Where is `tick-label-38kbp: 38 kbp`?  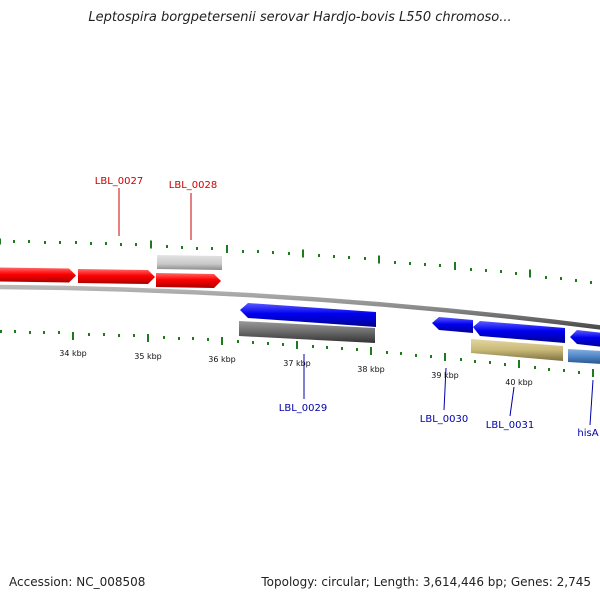
tick-label-38kbp: 38 kbp is located at coordinates (371, 369).